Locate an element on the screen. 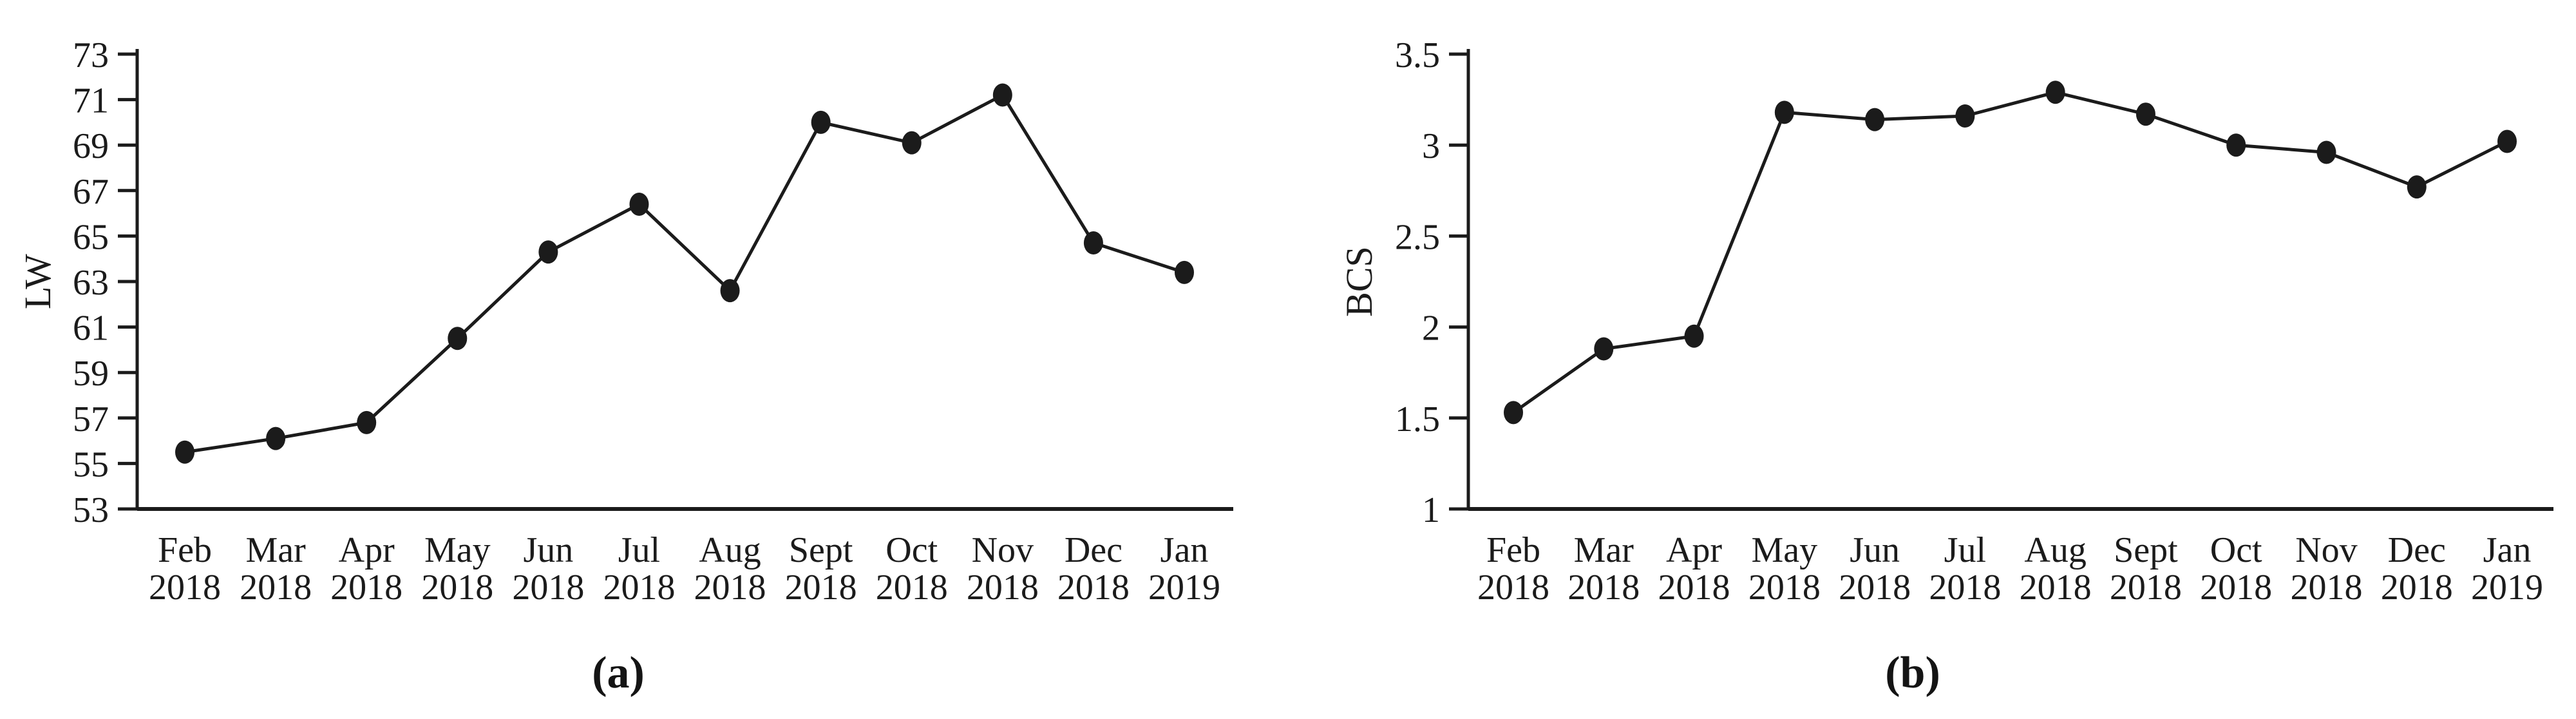 Image resolution: width=2576 pixels, height=719 pixels. y-axis-tick-label: 1.5 is located at coordinates (1417, 419).